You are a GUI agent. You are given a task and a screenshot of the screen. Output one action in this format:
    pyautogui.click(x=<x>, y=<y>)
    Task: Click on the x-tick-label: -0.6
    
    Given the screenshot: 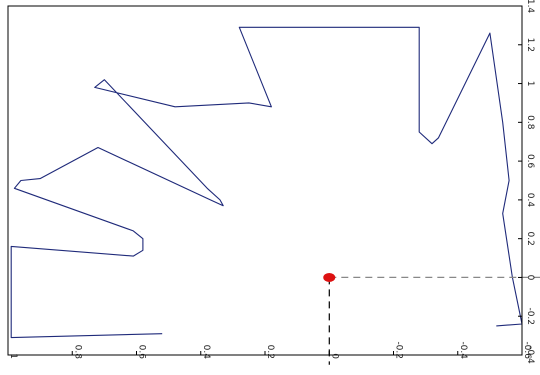 What is the action you would take?
    pyautogui.click(x=527, y=350)
    